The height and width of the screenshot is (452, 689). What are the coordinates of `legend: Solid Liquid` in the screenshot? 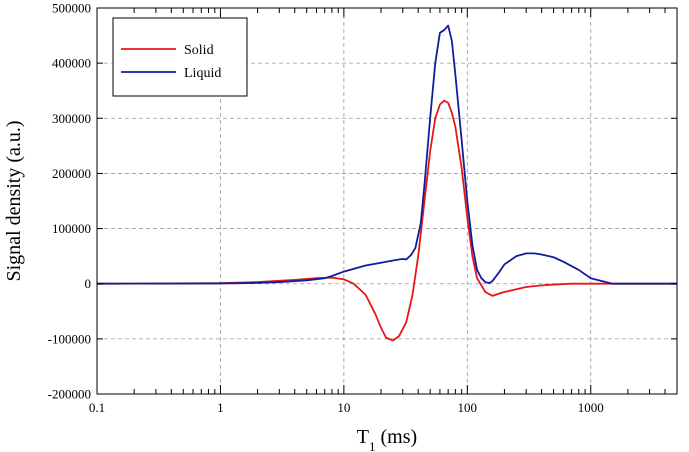 It's located at (180, 57).